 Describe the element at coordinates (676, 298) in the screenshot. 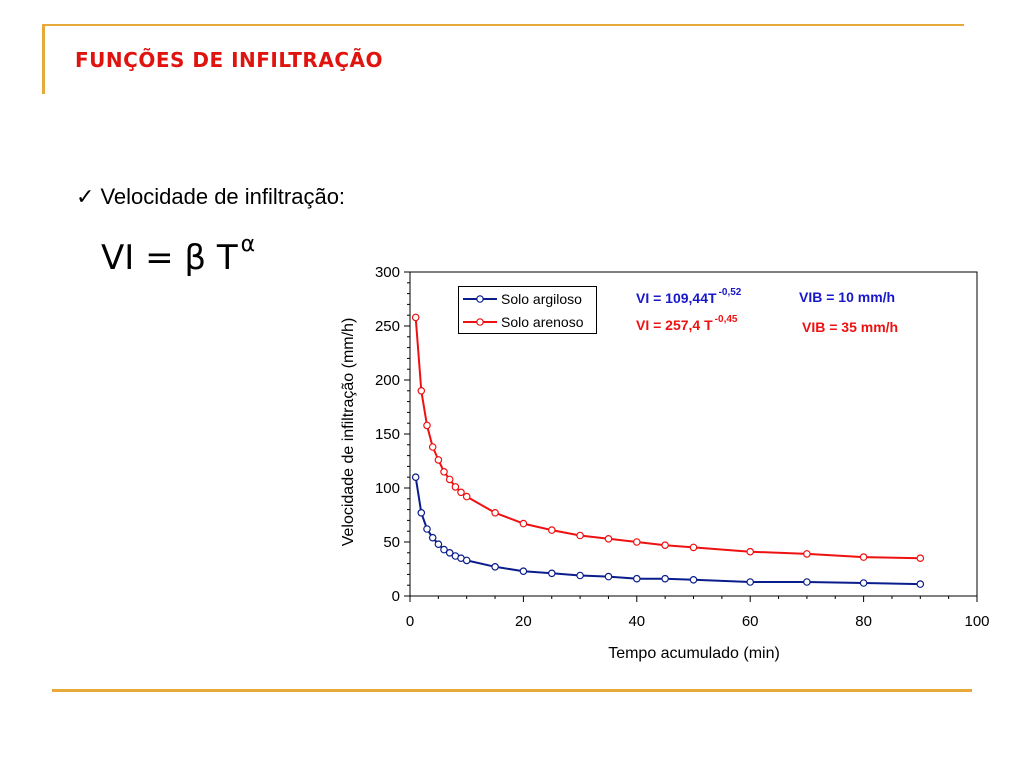

I see `equation-argiloso-base: VI = 109,44T` at that location.